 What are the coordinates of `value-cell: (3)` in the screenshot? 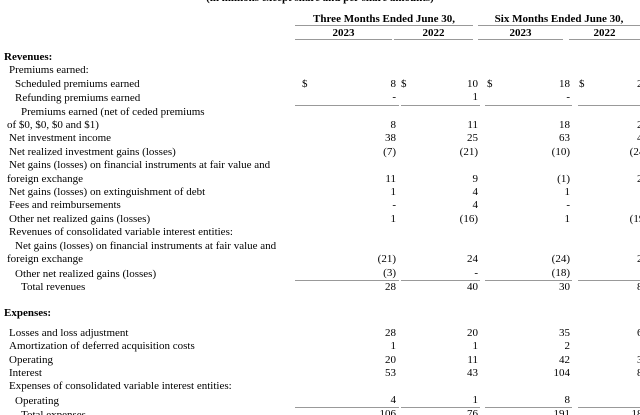 It's located at (347, 274).